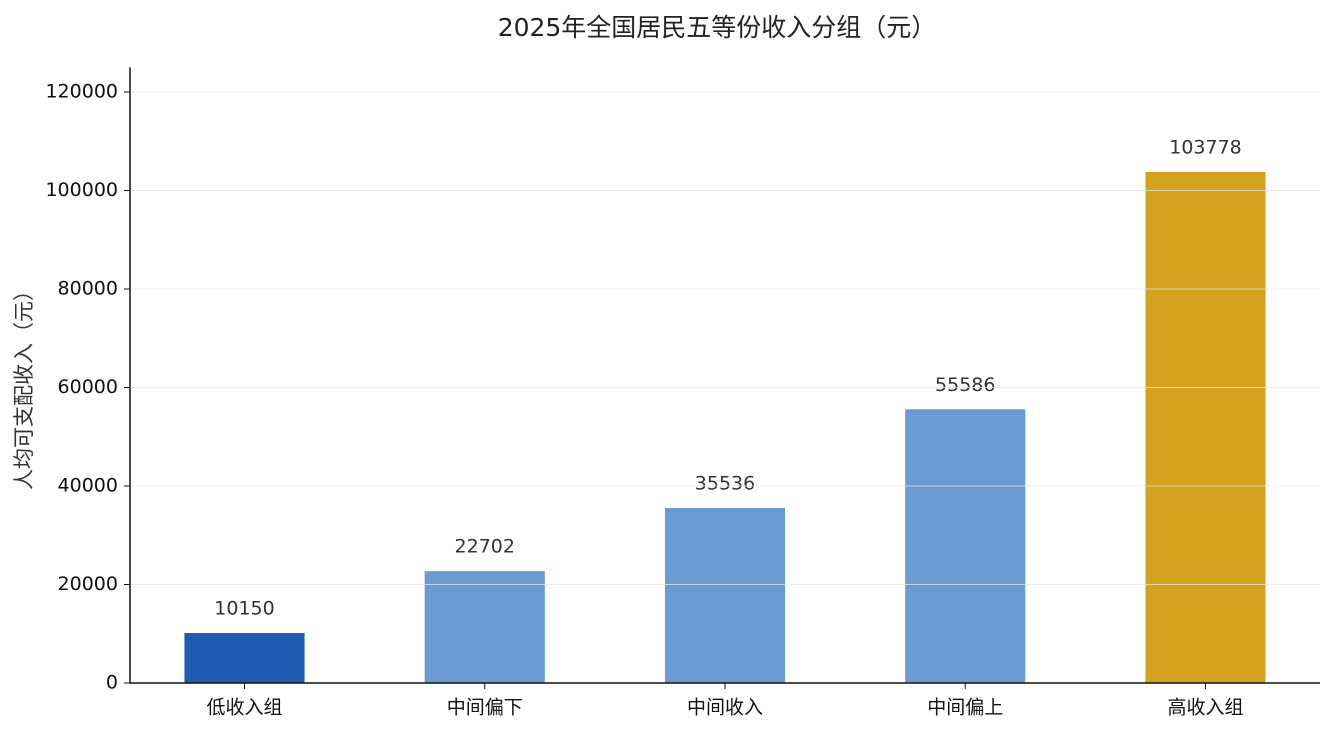 This screenshot has height=735, width=1335. What do you see at coordinates (244, 708) in the screenshot?
I see `x-tick-label: 低收入组` at bounding box center [244, 708].